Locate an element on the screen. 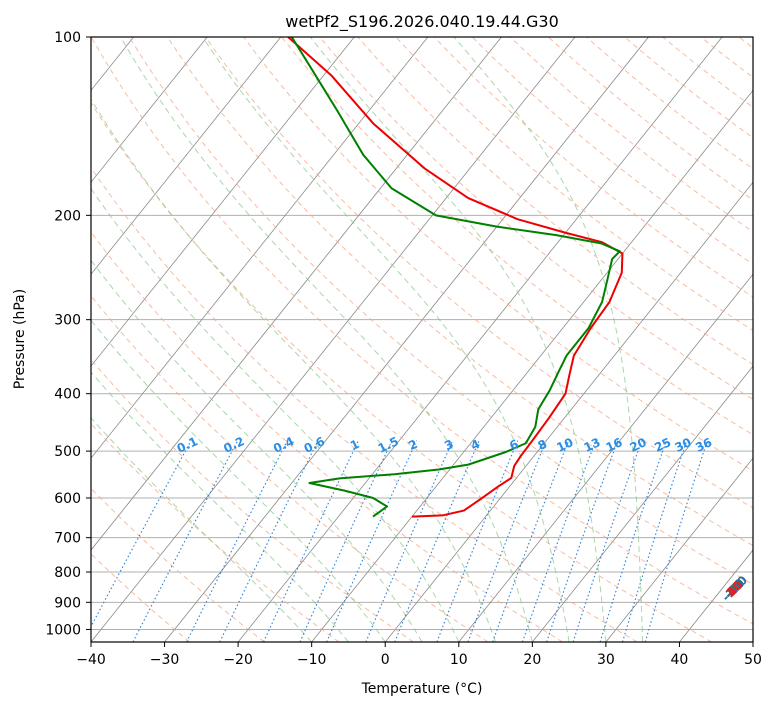  mixing-ratio-label: 13 is located at coordinates (592, 445).